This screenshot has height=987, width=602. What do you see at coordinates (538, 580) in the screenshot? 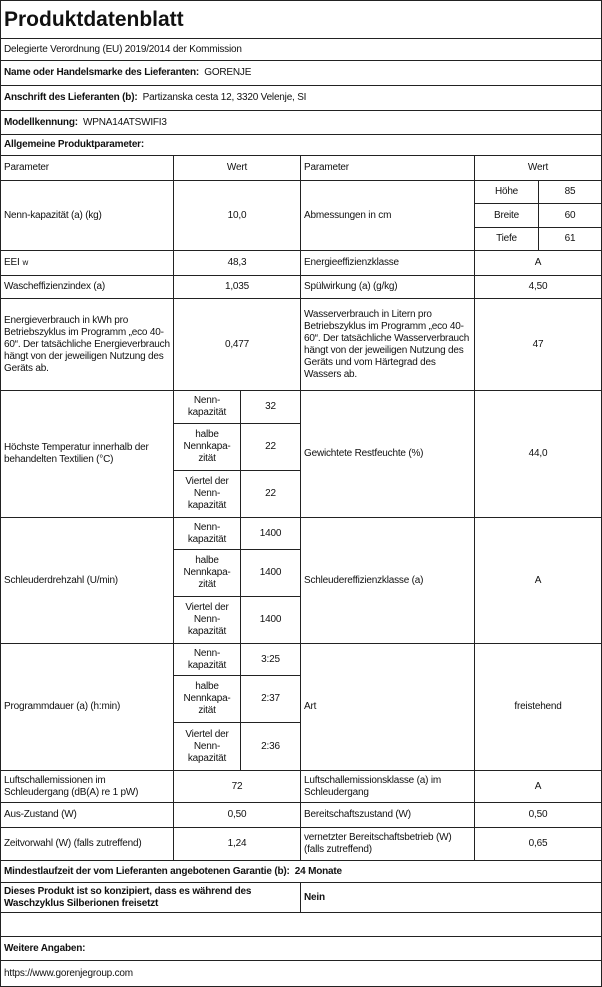
I see `spin-class-value: A` at bounding box center [538, 580].